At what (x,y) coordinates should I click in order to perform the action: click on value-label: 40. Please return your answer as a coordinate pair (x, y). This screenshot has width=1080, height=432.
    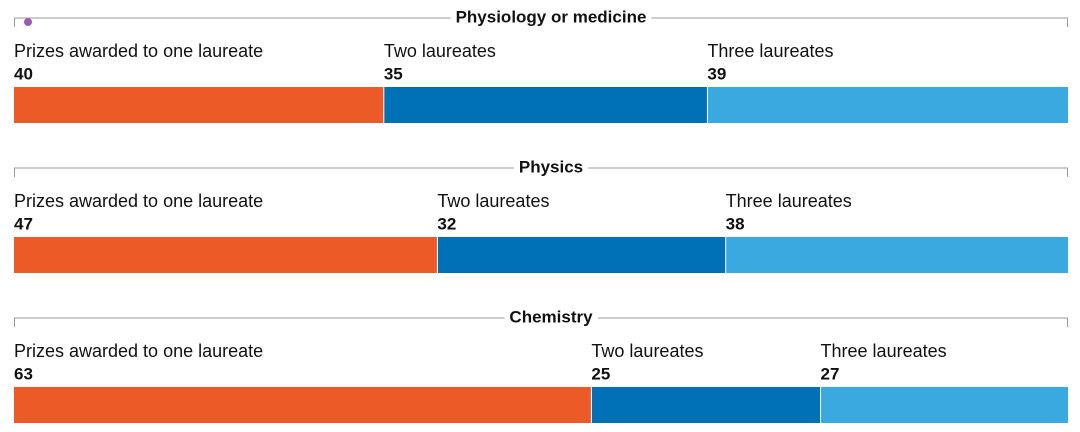
    Looking at the image, I should click on (23, 73).